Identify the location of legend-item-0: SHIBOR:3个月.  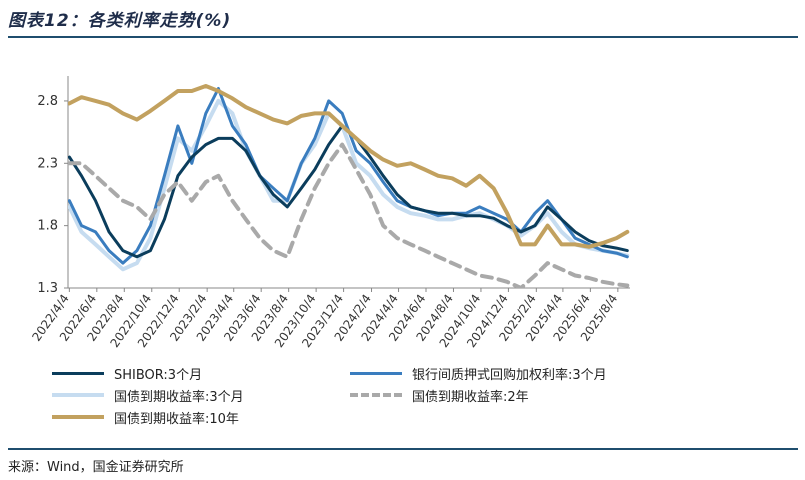
(127, 373).